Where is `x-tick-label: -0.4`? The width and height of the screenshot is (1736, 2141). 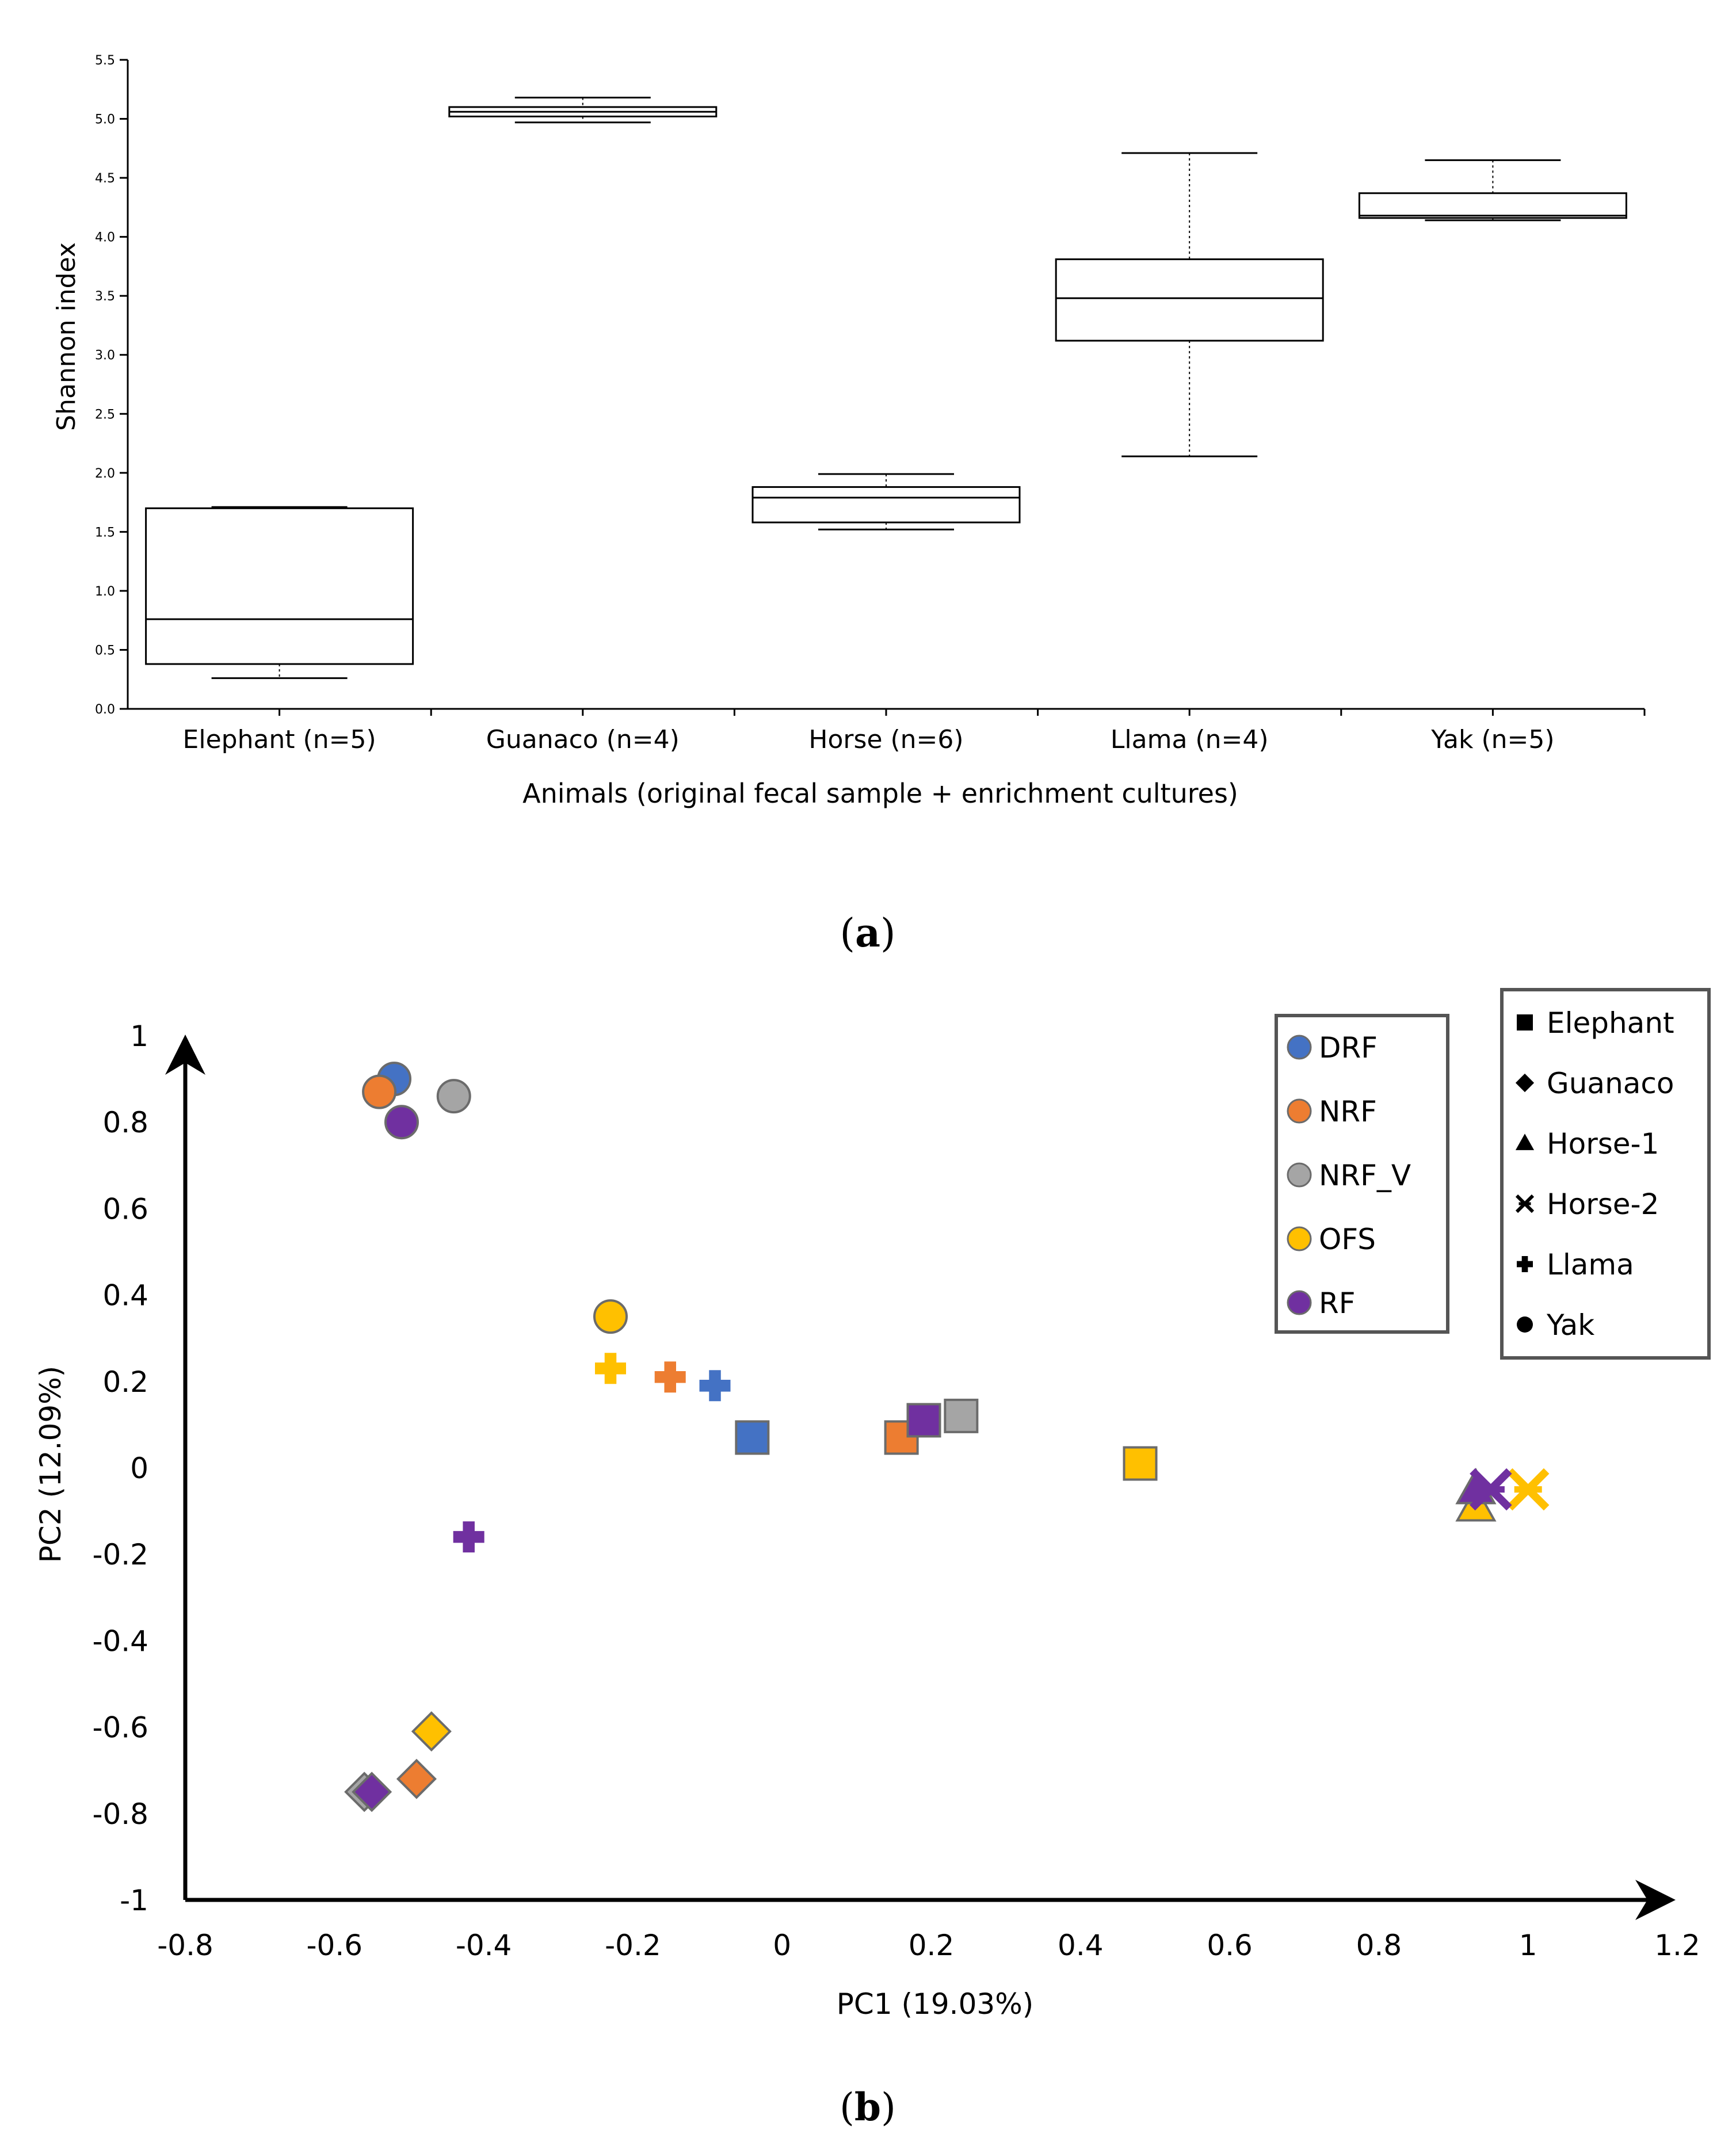 x-tick-label: -0.4 is located at coordinates (484, 1945).